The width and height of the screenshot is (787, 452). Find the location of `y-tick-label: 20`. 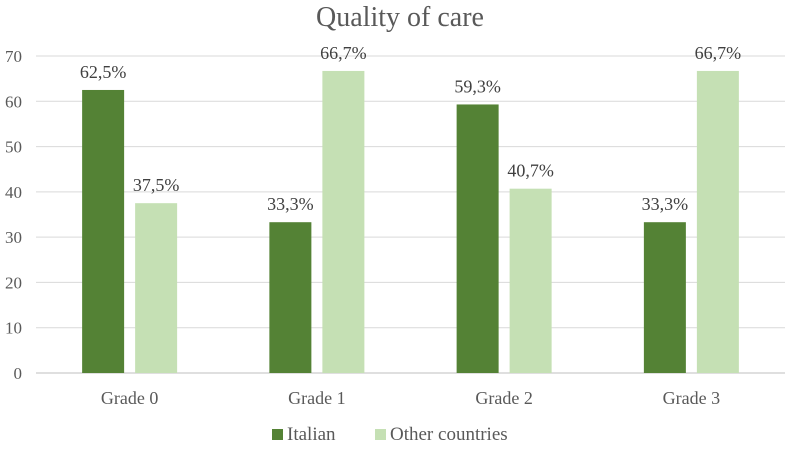

y-tick-label: 20 is located at coordinates (13, 282).